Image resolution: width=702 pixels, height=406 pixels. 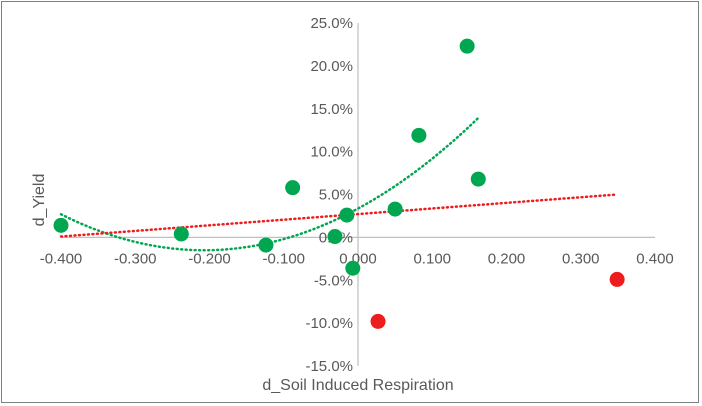 I want to click on y-tick-label: -5.0%, so click(x=333, y=280).